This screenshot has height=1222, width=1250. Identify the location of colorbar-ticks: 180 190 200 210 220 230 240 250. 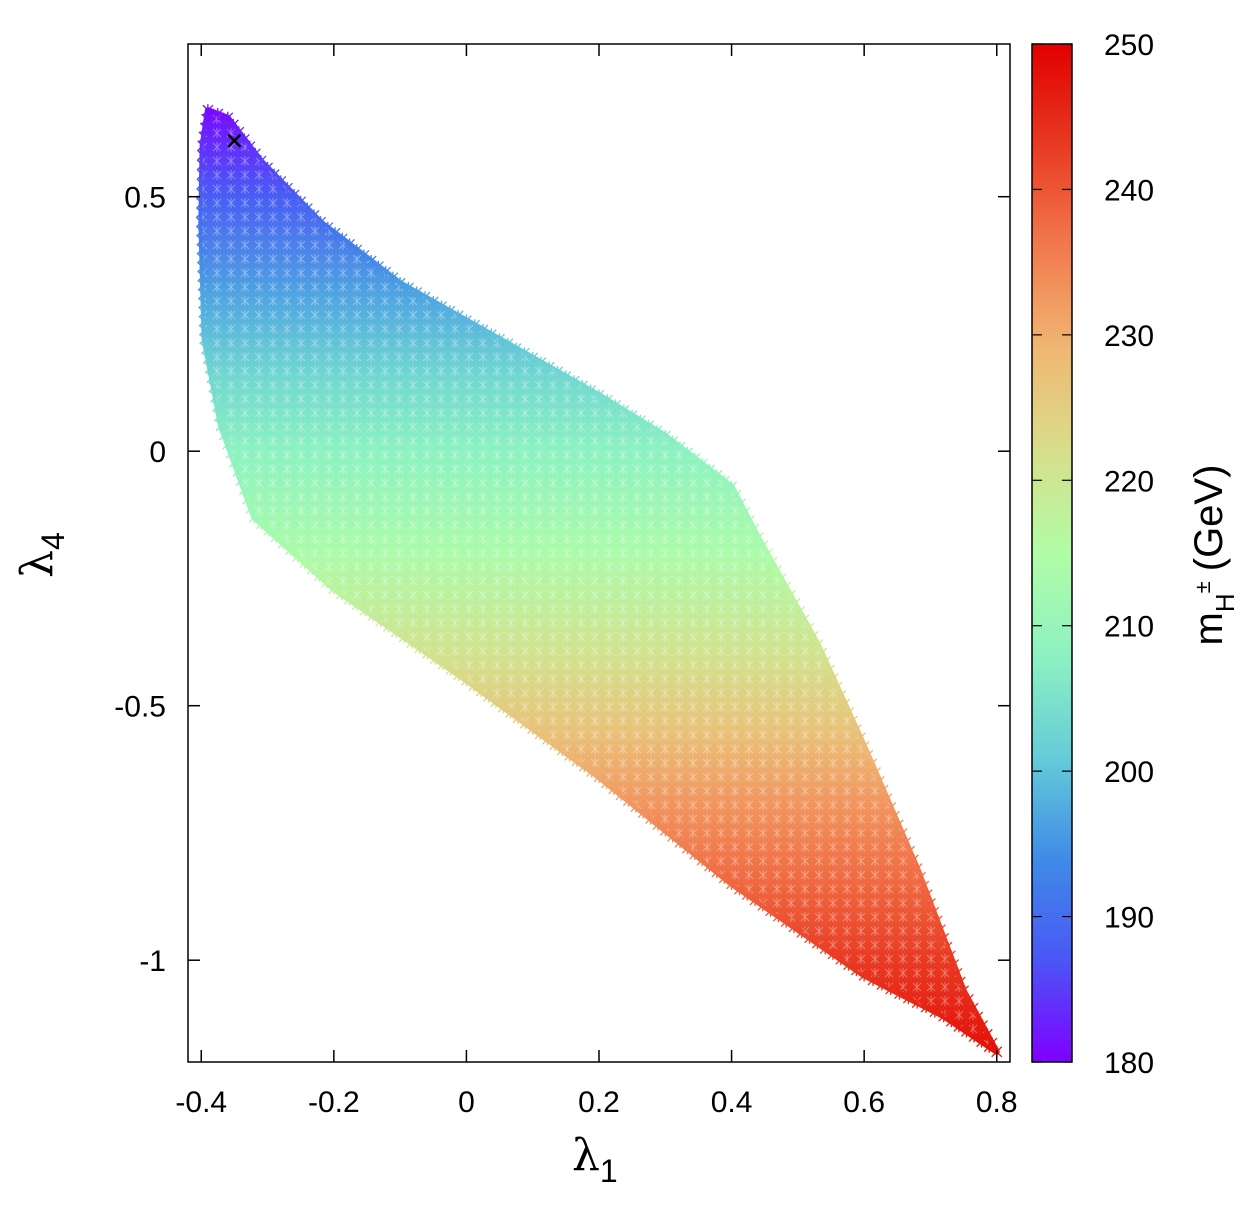
(1093, 554).